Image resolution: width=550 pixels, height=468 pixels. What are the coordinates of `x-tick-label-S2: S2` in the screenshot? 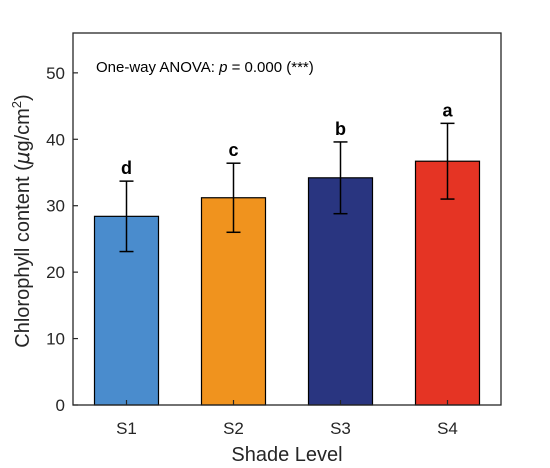 It's located at (233, 428).